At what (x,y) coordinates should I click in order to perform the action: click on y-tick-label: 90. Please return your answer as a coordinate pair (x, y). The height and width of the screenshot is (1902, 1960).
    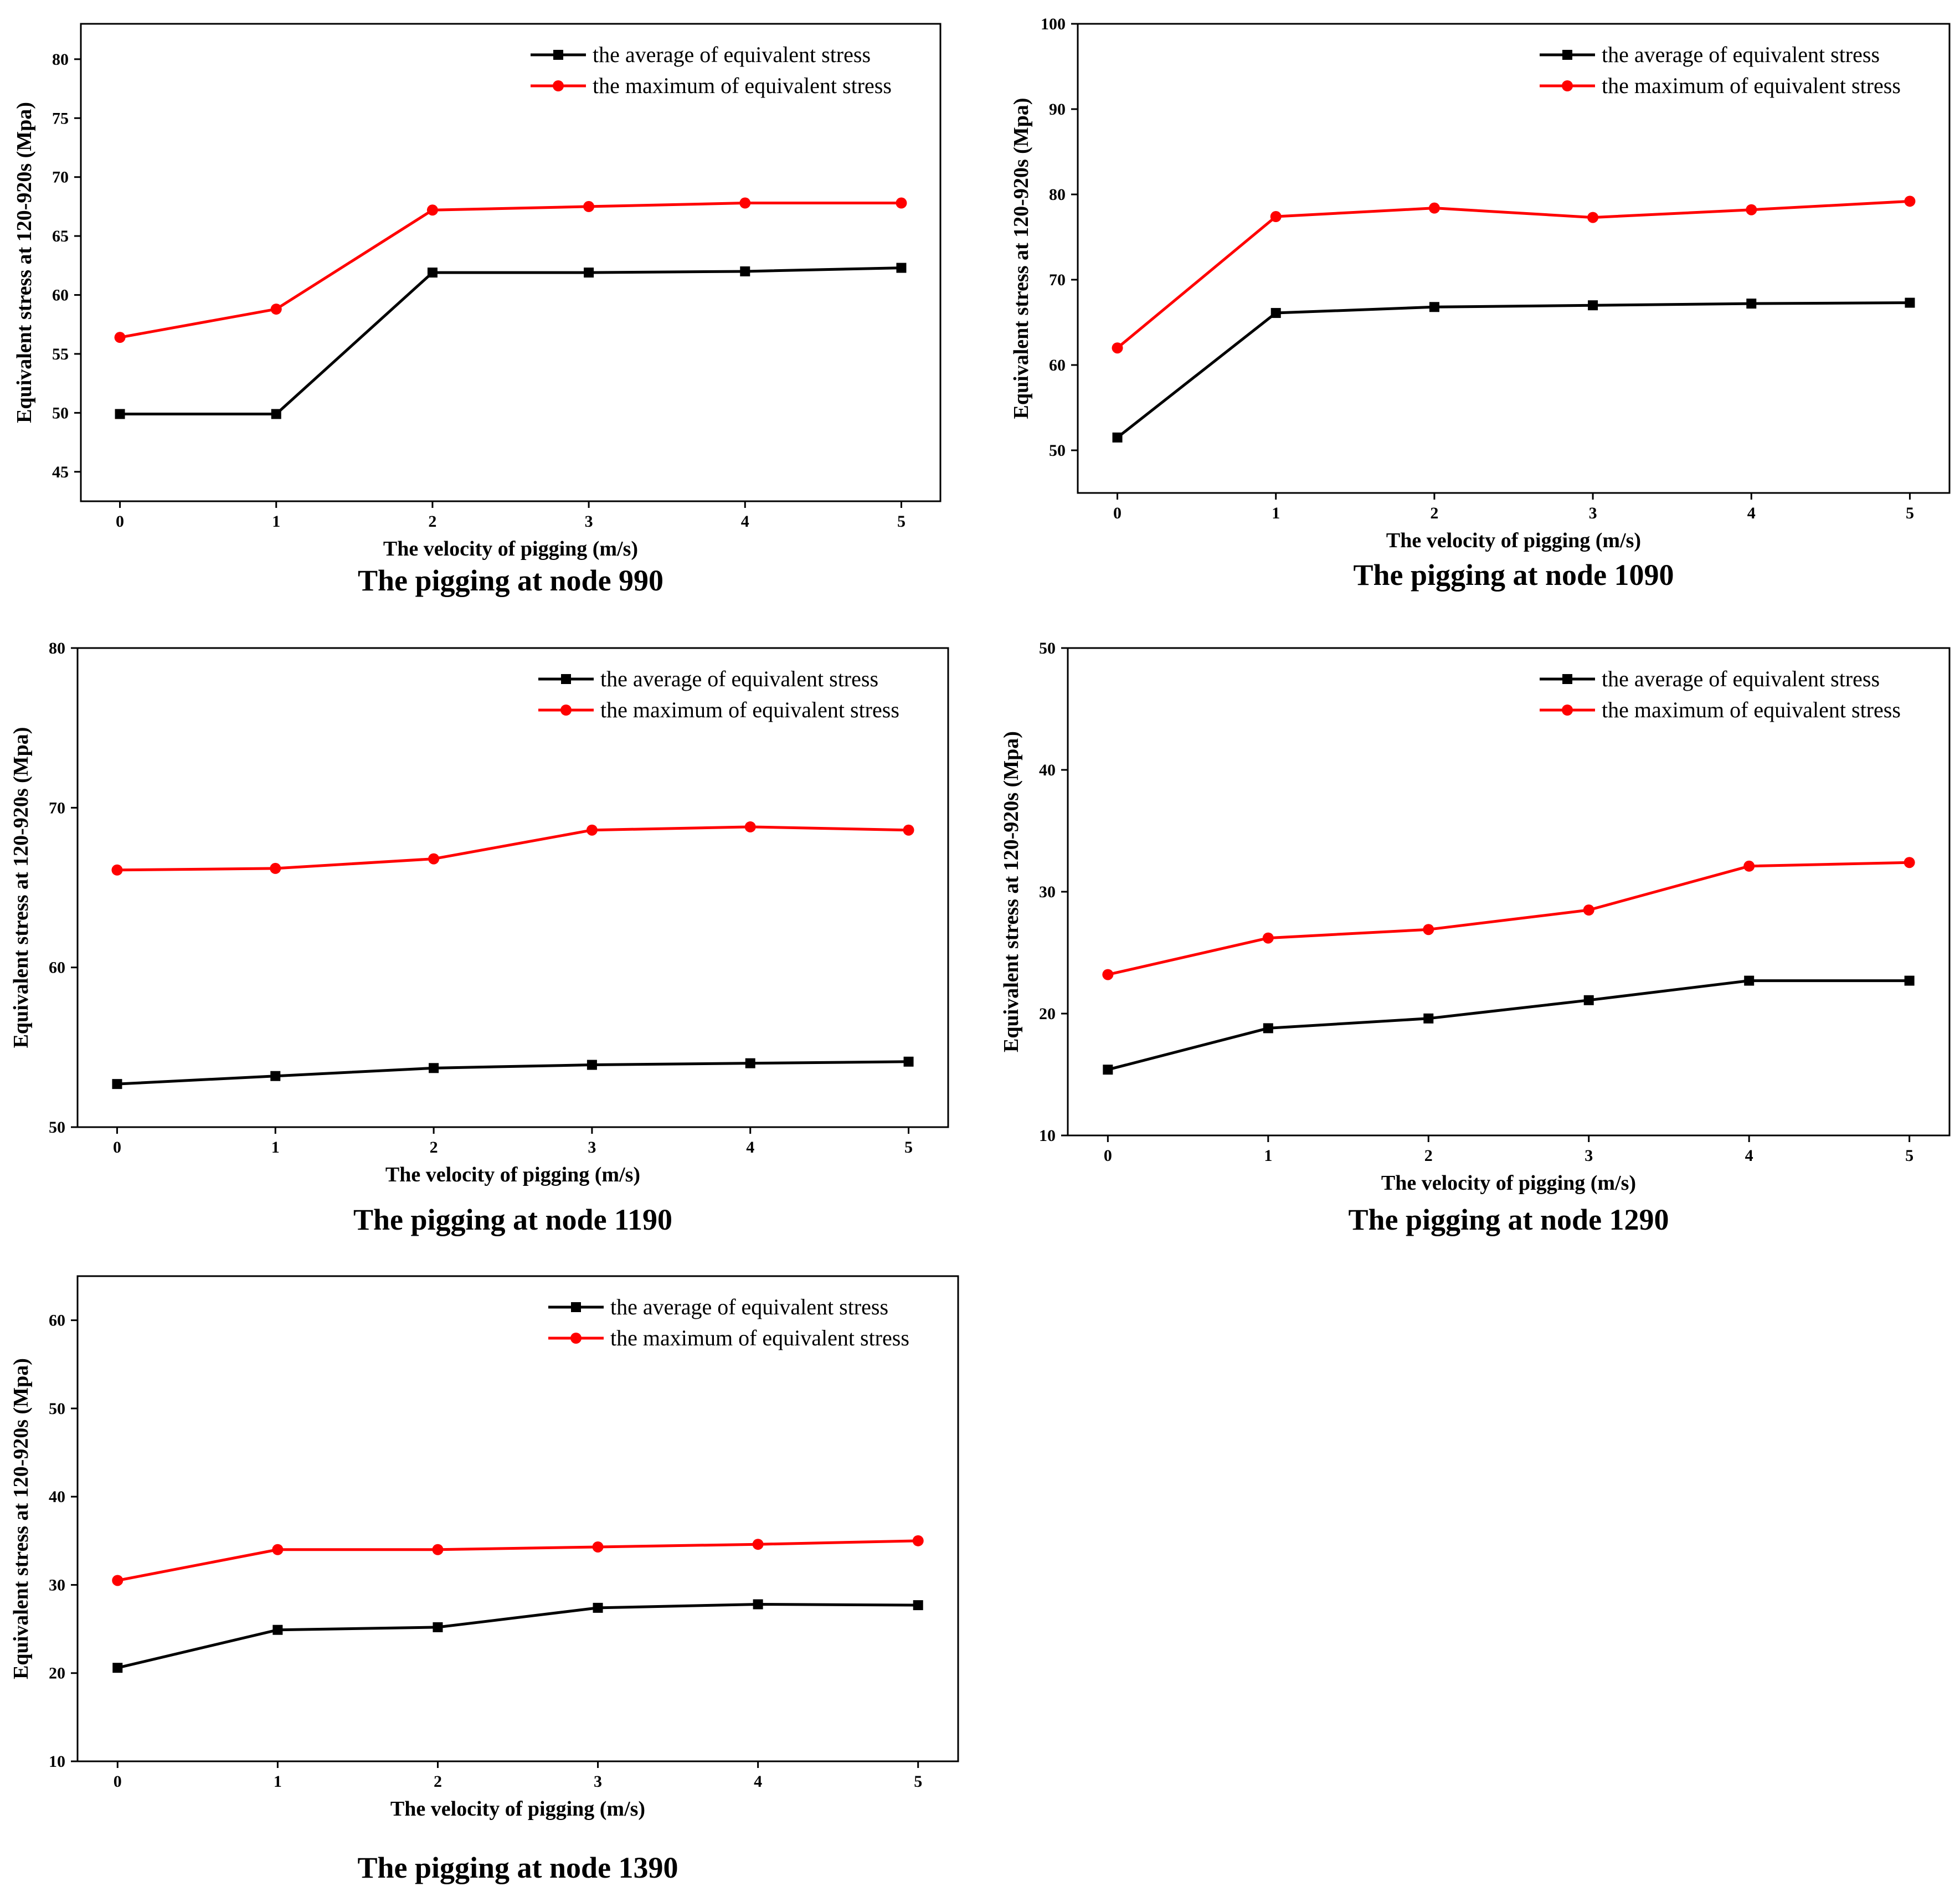
    Looking at the image, I should click on (1057, 110).